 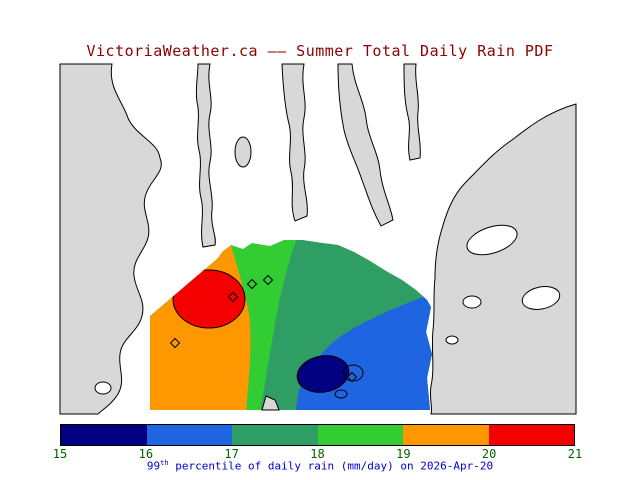 What do you see at coordinates (270, 403) in the screenshot?
I see `coastline-harbour` at bounding box center [270, 403].